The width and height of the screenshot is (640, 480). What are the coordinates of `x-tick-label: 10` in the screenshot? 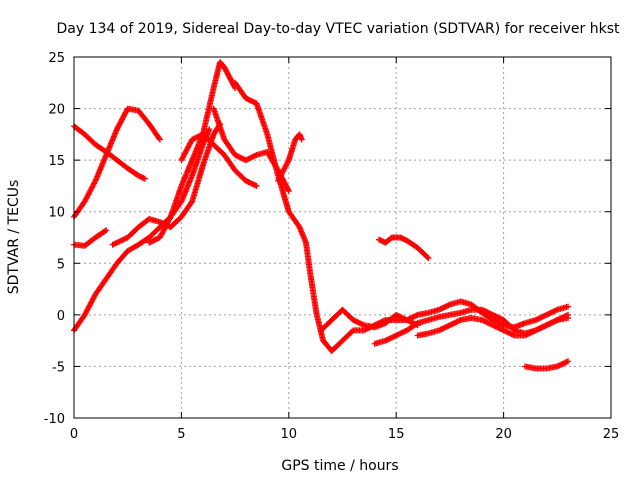 It's located at (289, 434).